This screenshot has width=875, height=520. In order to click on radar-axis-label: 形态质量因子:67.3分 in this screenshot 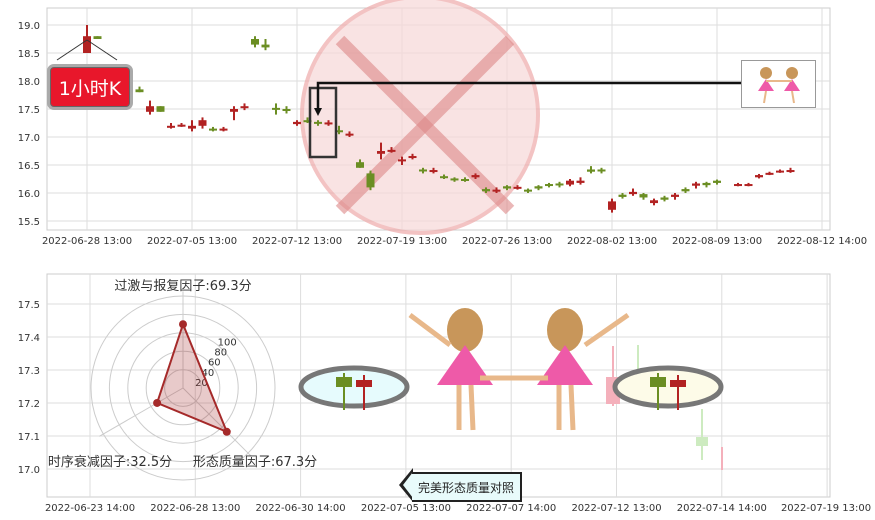, I will do `click(255, 462)`.